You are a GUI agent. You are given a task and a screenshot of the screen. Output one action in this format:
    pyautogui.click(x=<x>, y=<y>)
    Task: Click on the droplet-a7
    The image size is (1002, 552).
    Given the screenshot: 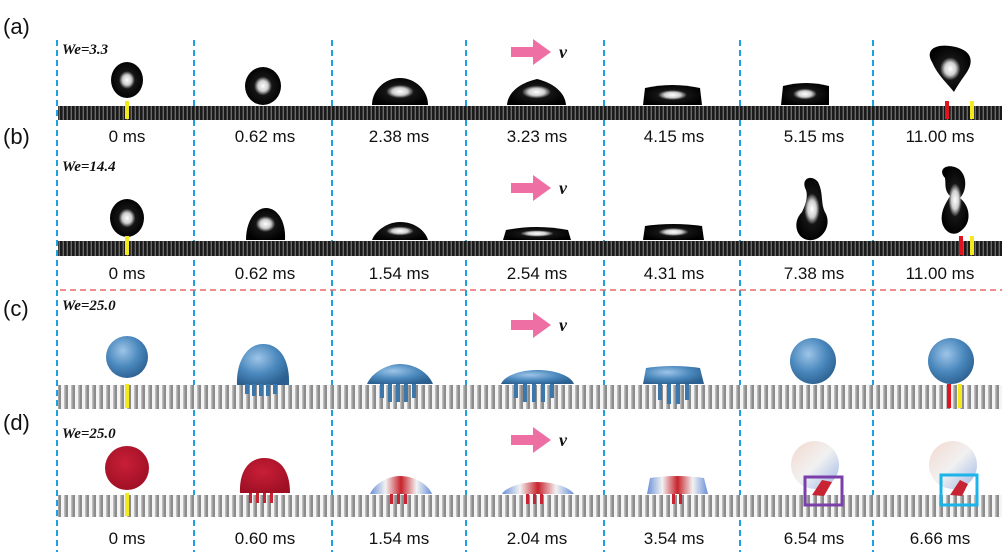 What is the action you would take?
    pyautogui.click(x=950, y=68)
    